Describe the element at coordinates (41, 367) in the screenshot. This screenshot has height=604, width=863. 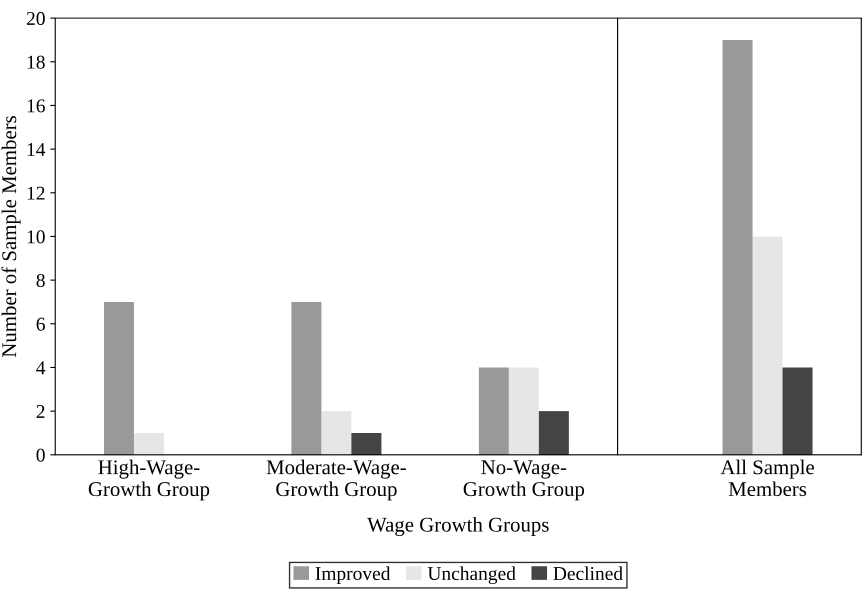
I see `y-tick-label: 4` at that location.